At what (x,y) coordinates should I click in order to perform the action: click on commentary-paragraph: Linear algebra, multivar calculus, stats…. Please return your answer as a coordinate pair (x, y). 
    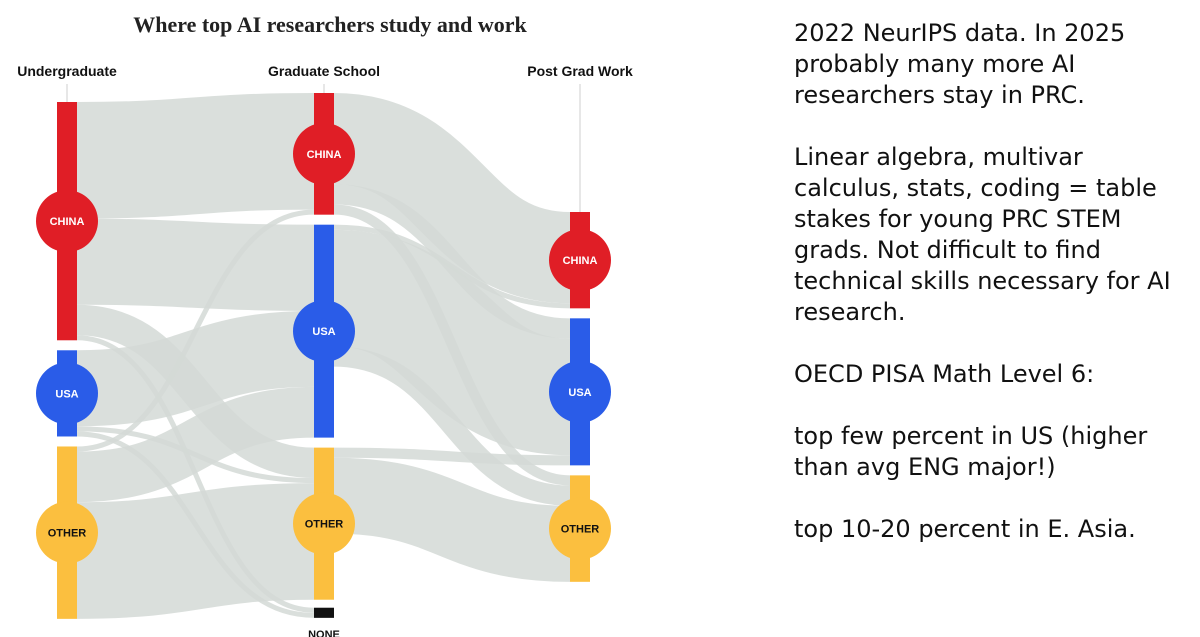
    Looking at the image, I should click on (982, 234).